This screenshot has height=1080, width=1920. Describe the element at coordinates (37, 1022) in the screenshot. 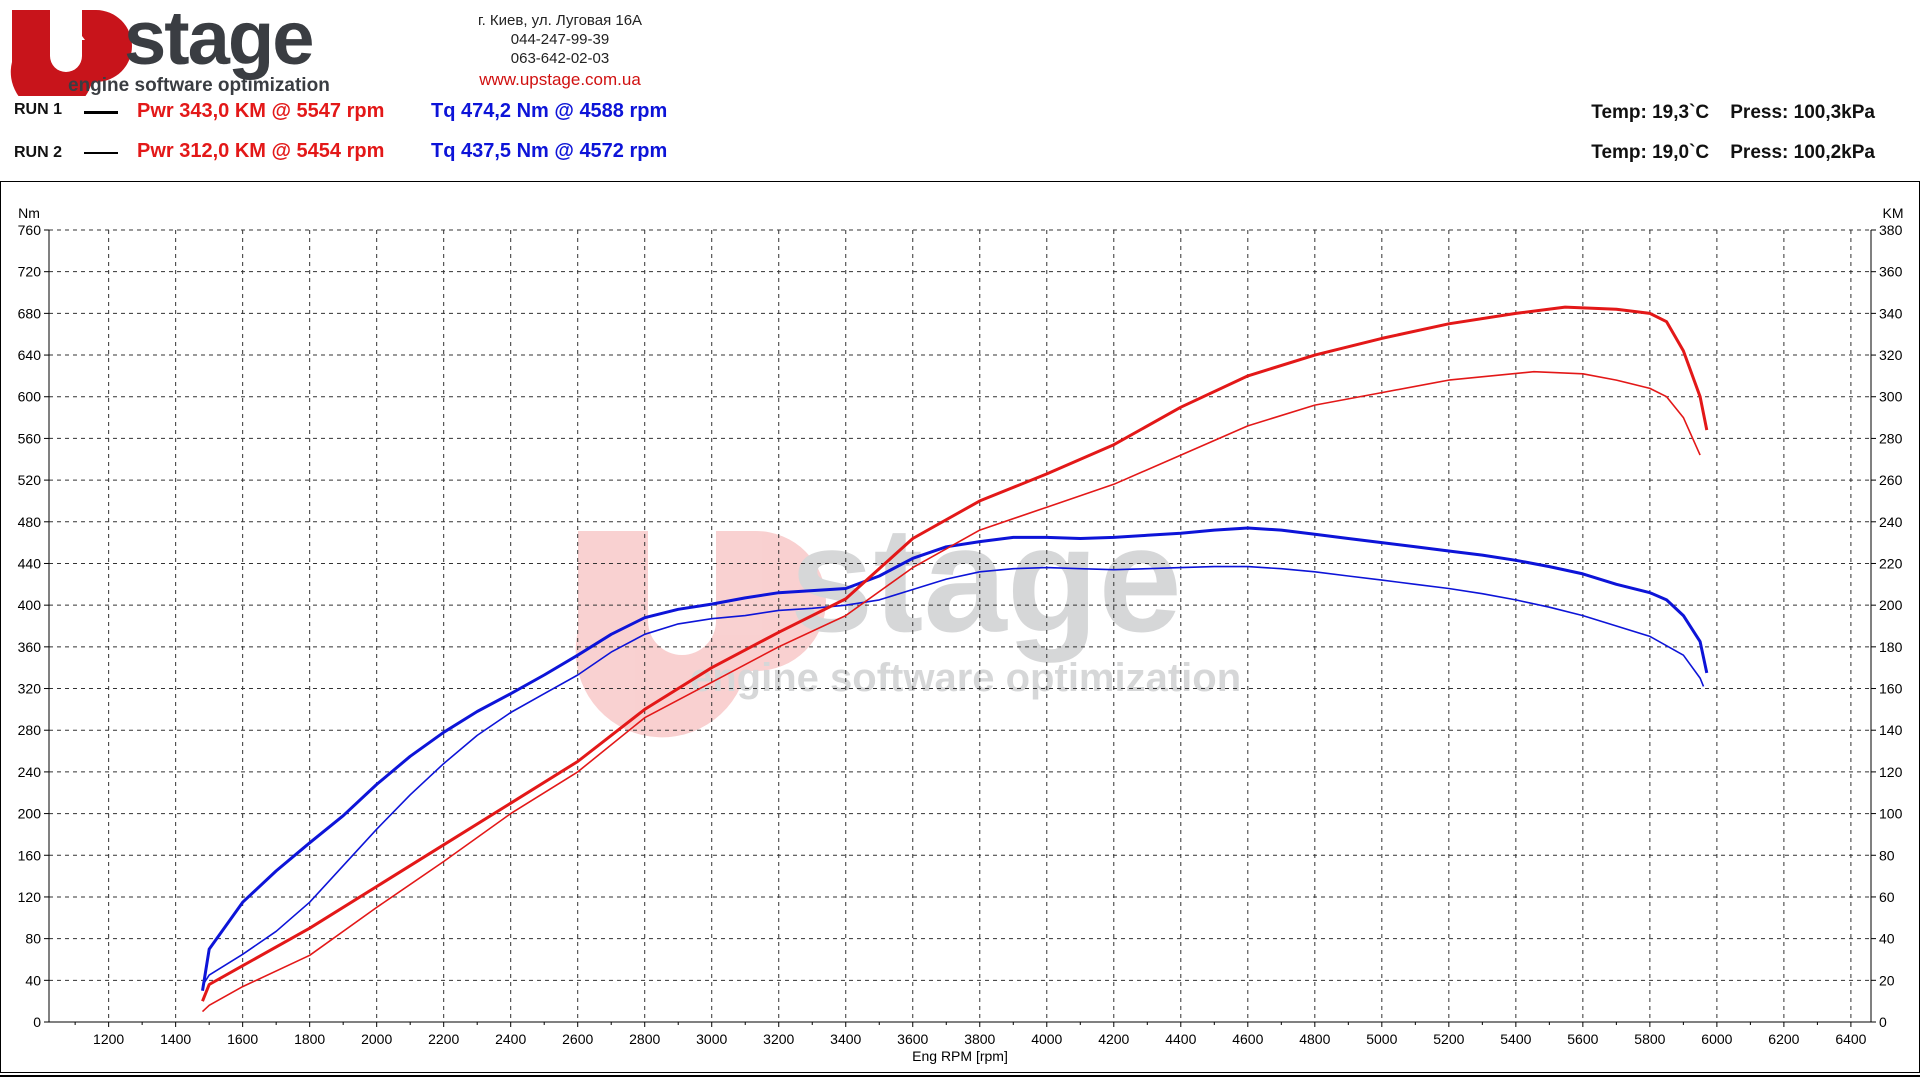

I see `y-left-tick-label: 0` at that location.